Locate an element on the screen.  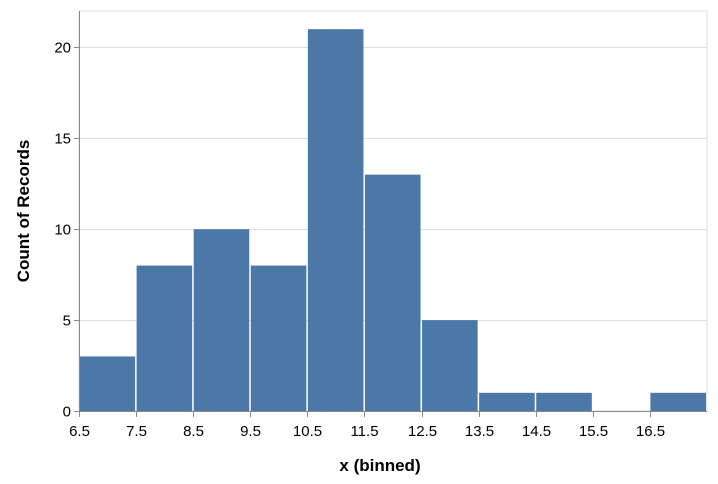
y-tick-label: 20 is located at coordinates (62, 48).